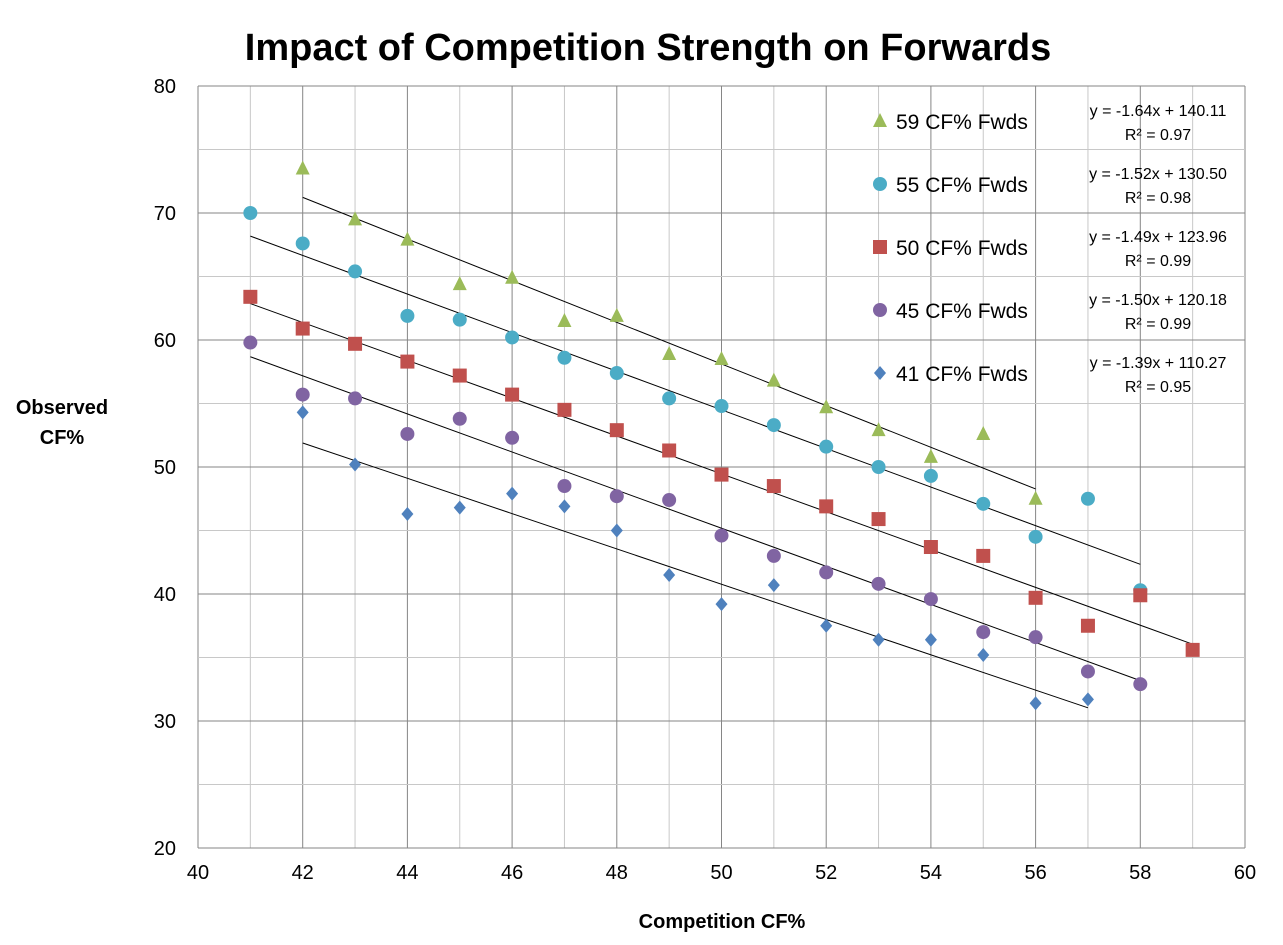 Image resolution: width=1283 pixels, height=945 pixels. I want to click on trendline-equation: y = -1.39x + 110.27, so click(1158, 363).